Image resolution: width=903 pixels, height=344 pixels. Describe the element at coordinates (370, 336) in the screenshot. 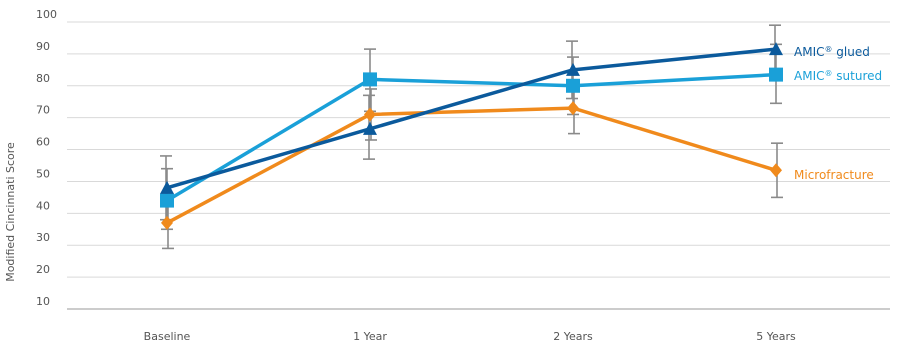

I see `x-tick-label: 1 Year` at that location.